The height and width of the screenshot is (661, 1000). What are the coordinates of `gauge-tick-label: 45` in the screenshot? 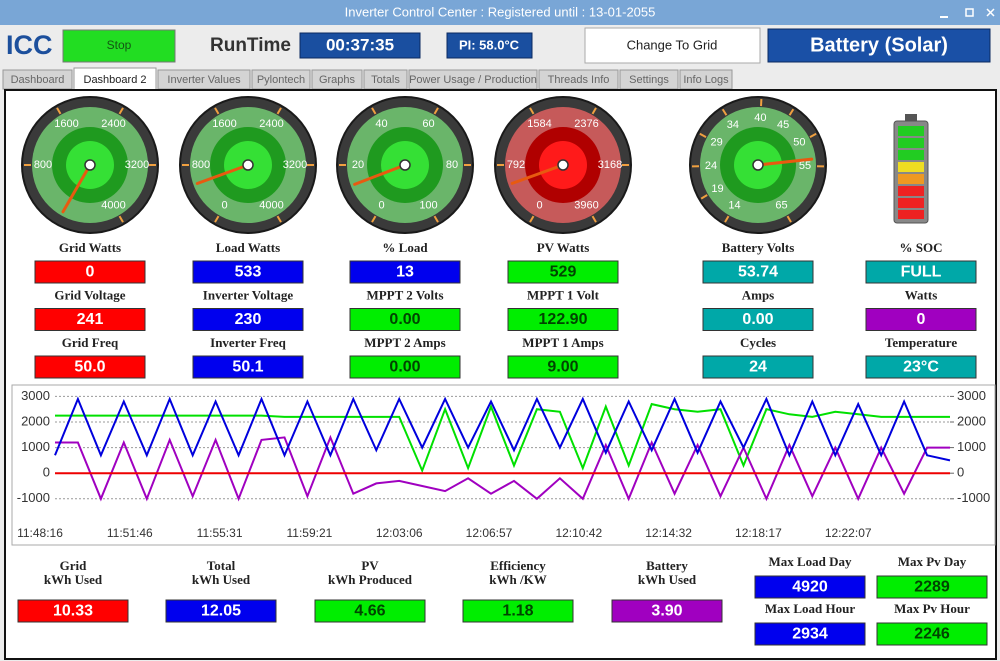 It's located at (783, 125).